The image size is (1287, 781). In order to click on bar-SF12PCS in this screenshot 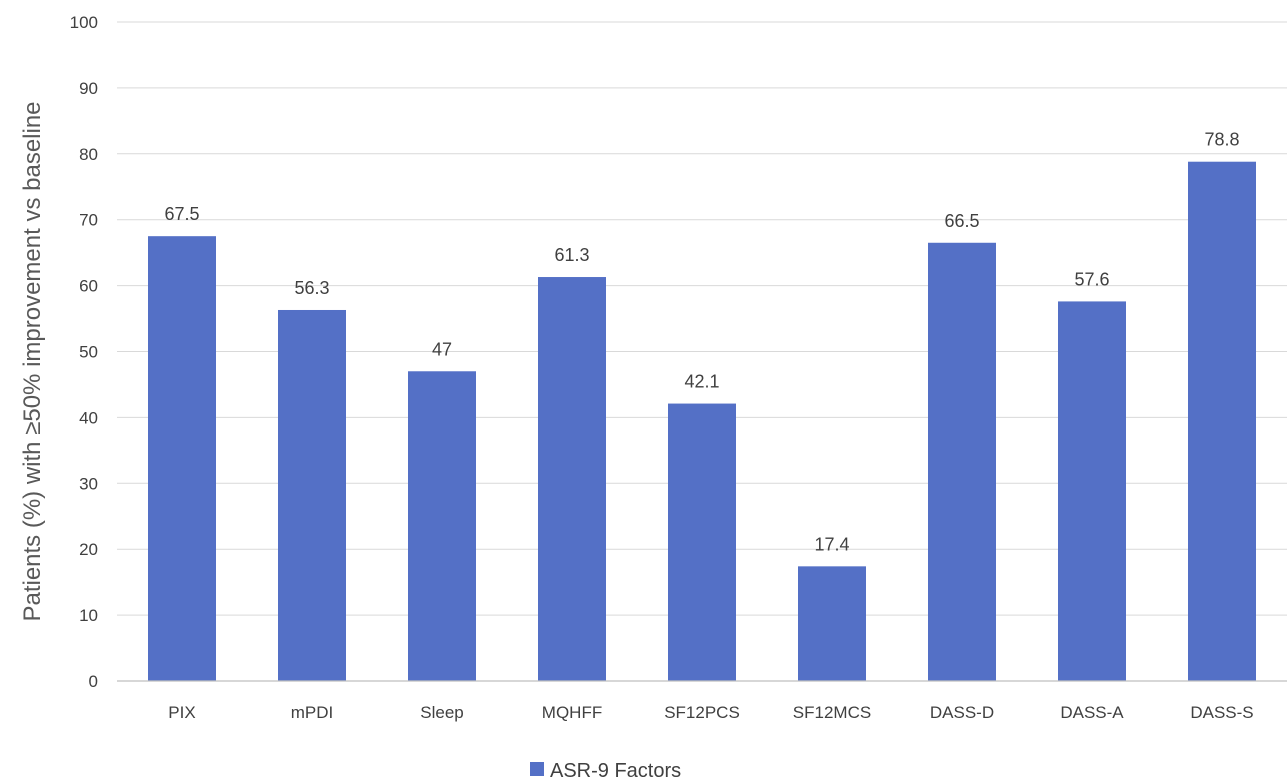, I will do `click(702, 542)`.